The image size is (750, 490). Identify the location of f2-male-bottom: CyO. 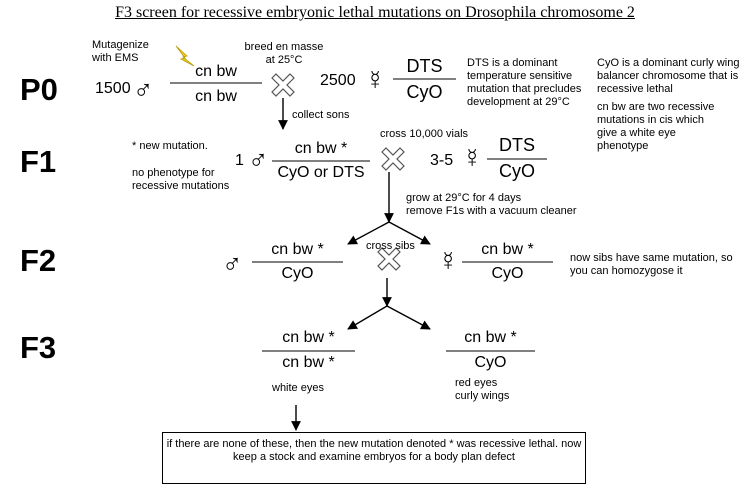
(297, 274).